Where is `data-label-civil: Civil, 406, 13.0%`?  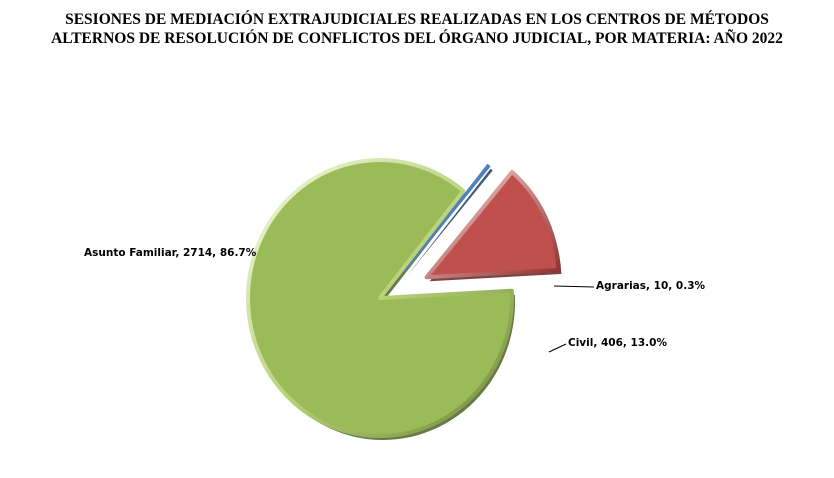
data-label-civil: Civil, 406, 13.0% is located at coordinates (617, 343).